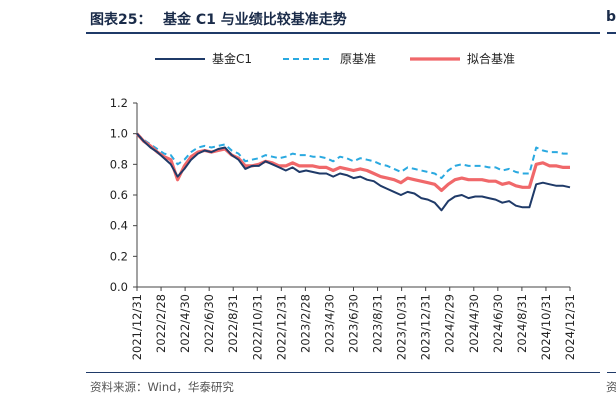  What do you see at coordinates (255, 20) in the screenshot?
I see `figure-title: 基金 C1 与业绩比较基准走势` at bounding box center [255, 20].